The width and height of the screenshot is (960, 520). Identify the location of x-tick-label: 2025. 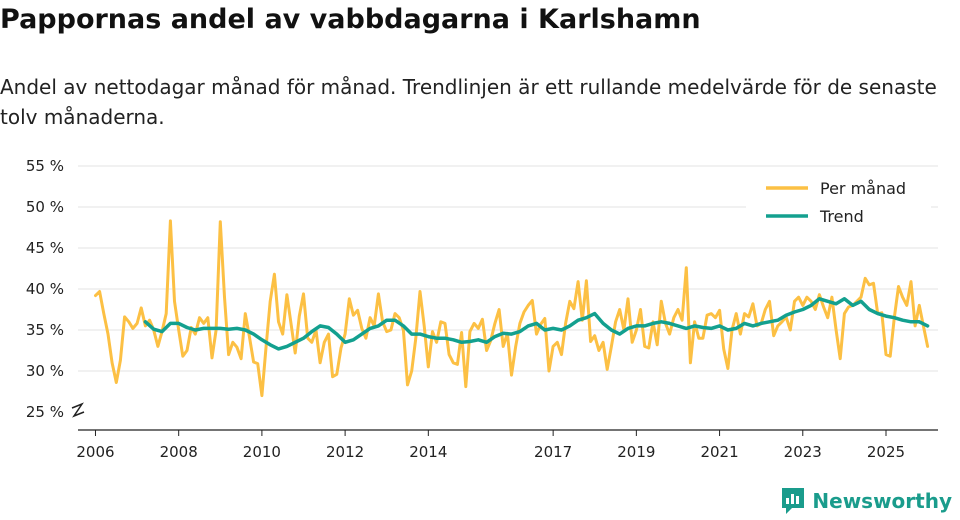
(886, 452).